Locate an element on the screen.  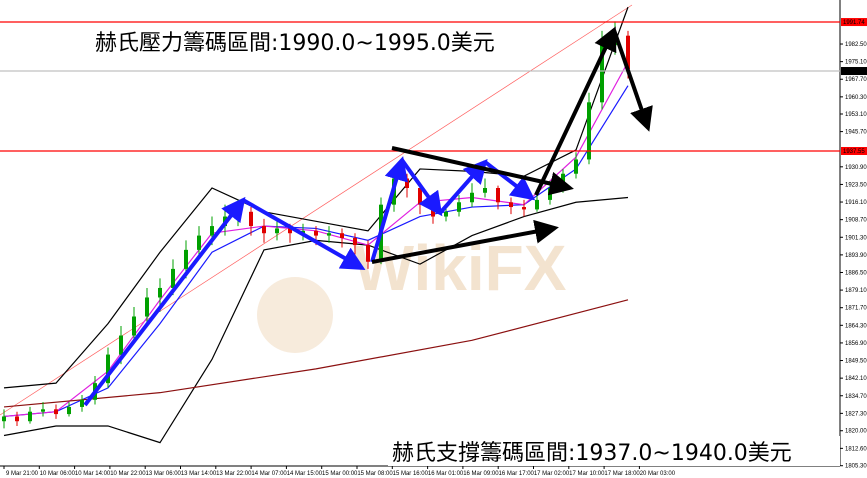
watermark-logo is located at coordinates (295, 315).